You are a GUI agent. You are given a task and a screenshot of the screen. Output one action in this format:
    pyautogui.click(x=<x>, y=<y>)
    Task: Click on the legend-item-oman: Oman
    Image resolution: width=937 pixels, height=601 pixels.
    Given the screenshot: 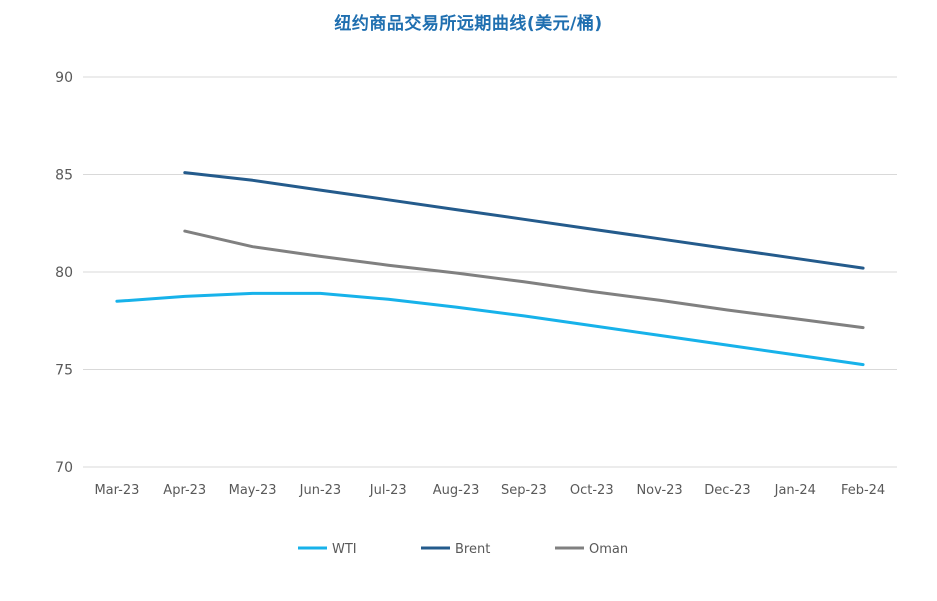 What is the action you would take?
    pyautogui.click(x=591, y=549)
    